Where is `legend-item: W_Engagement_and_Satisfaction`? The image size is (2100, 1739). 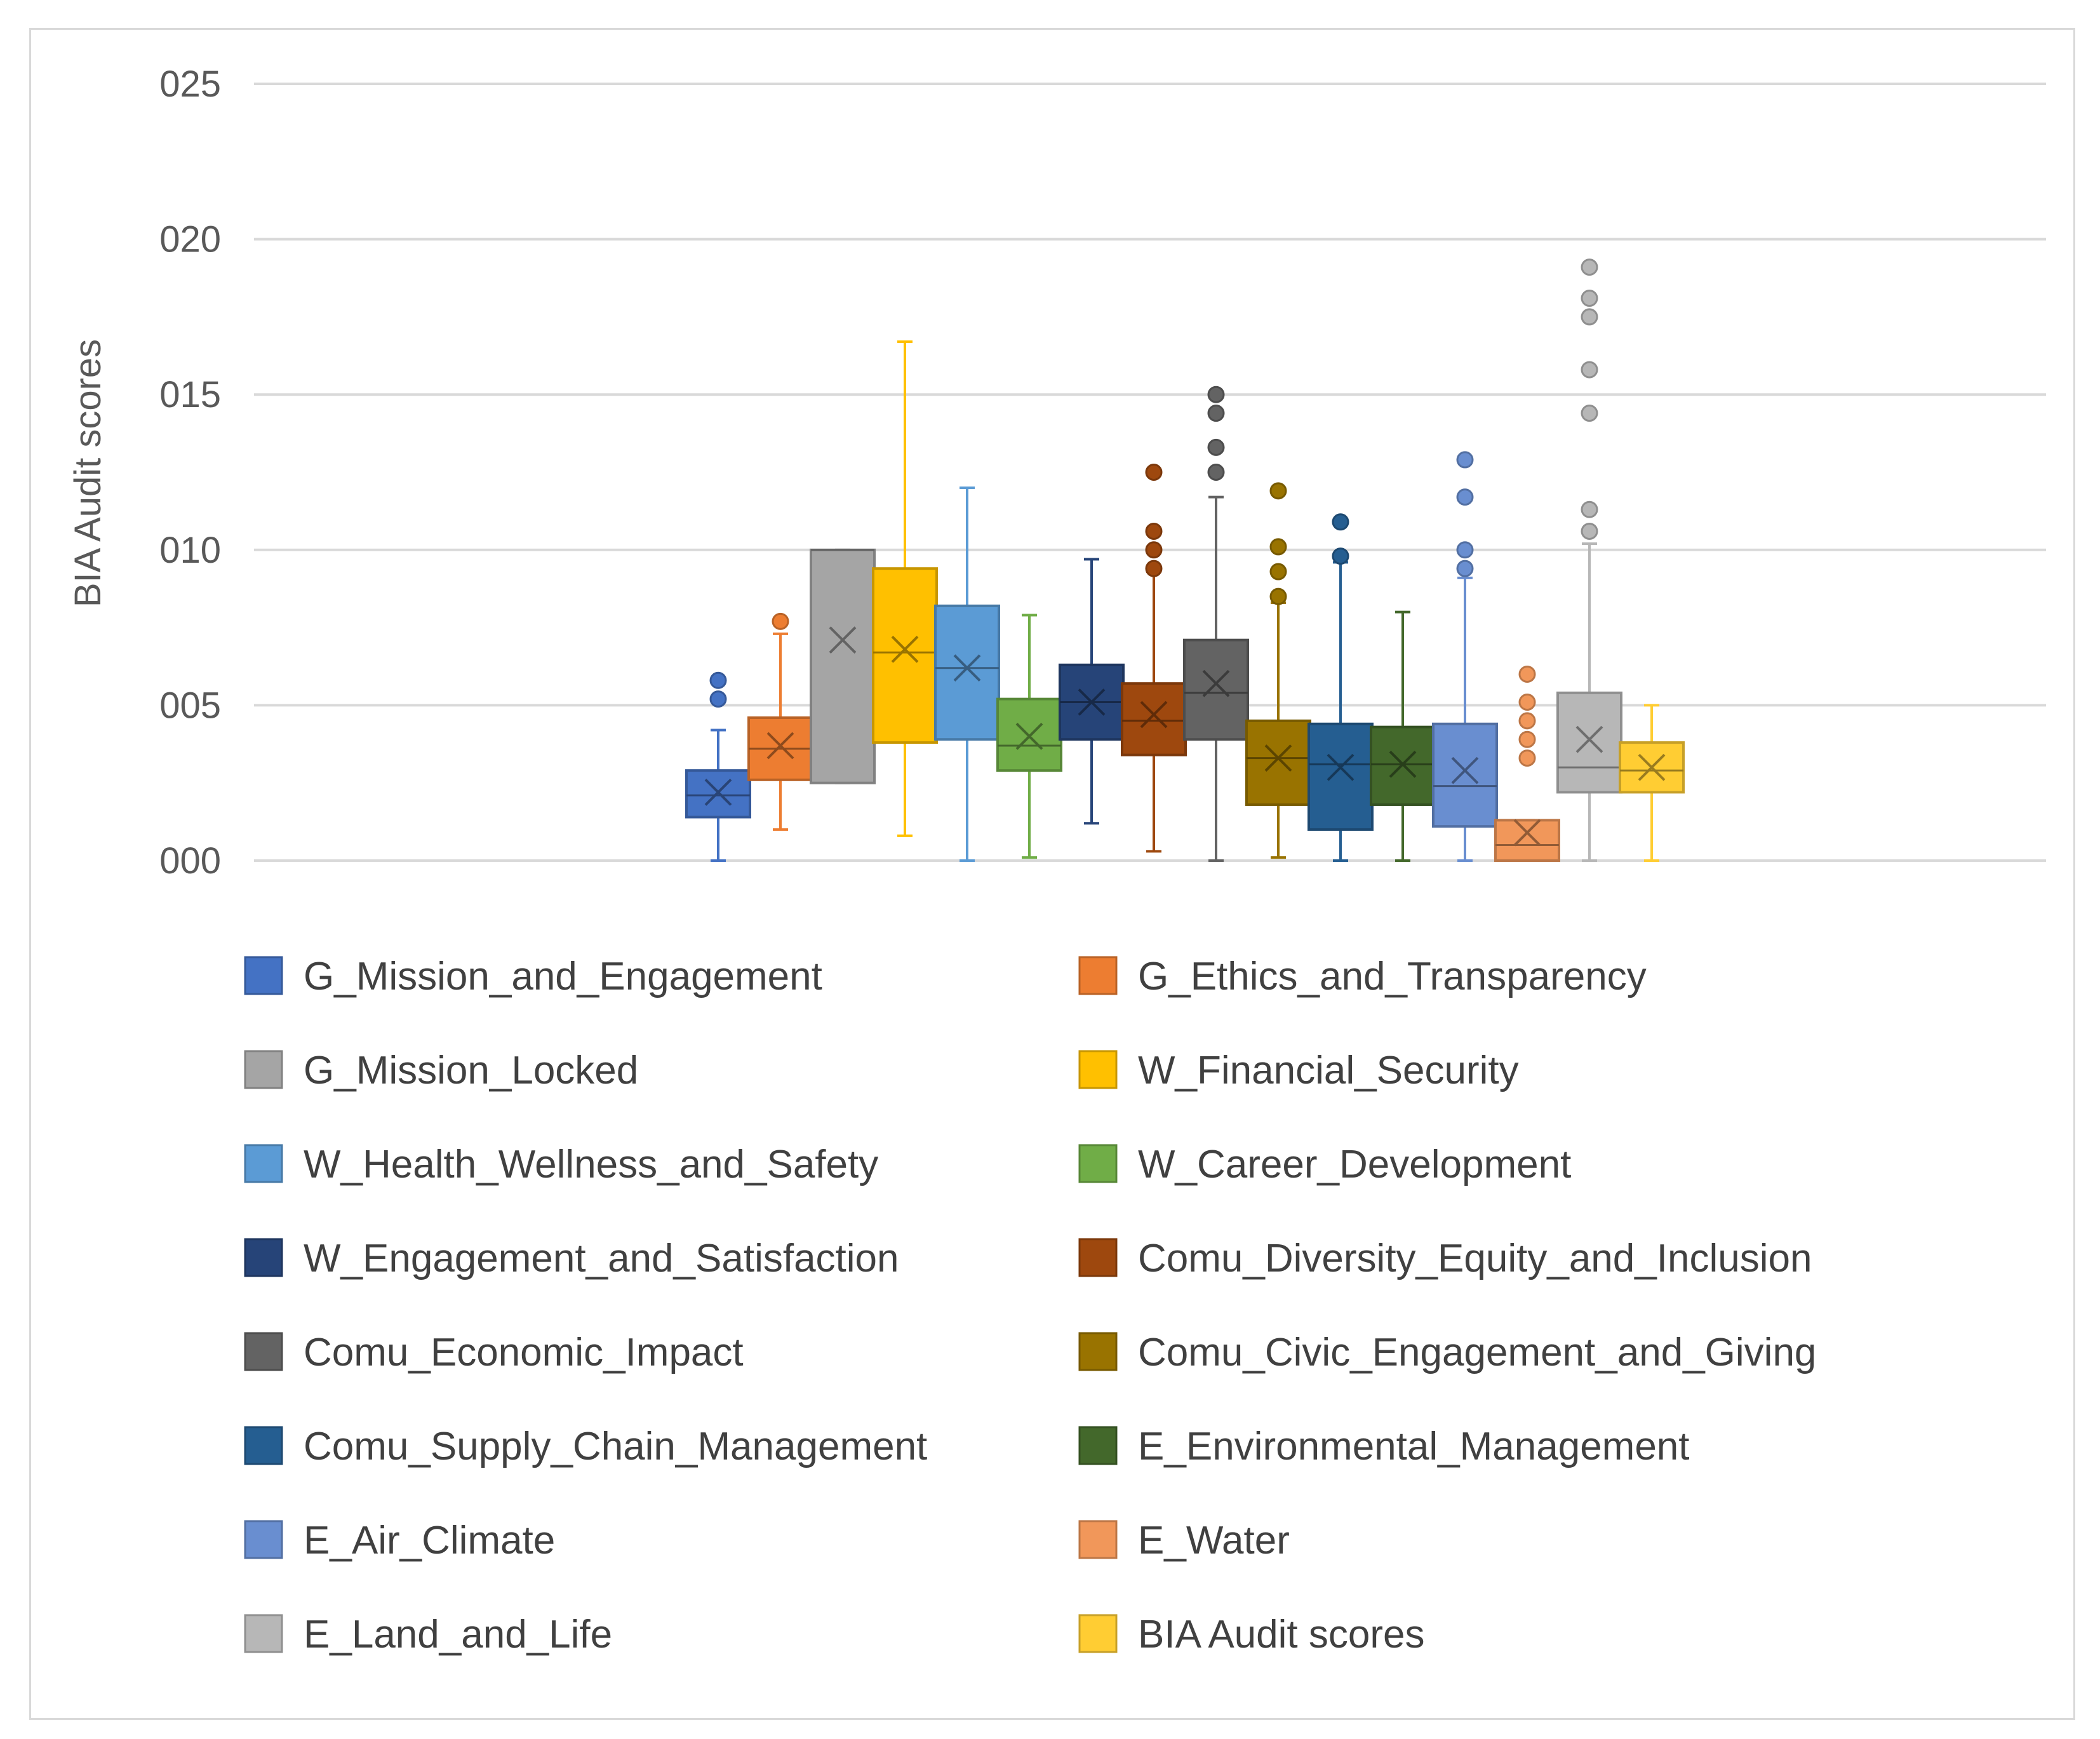
legend-item: W_Engagement_and_Satisfaction is located at coordinates (571, 1258).